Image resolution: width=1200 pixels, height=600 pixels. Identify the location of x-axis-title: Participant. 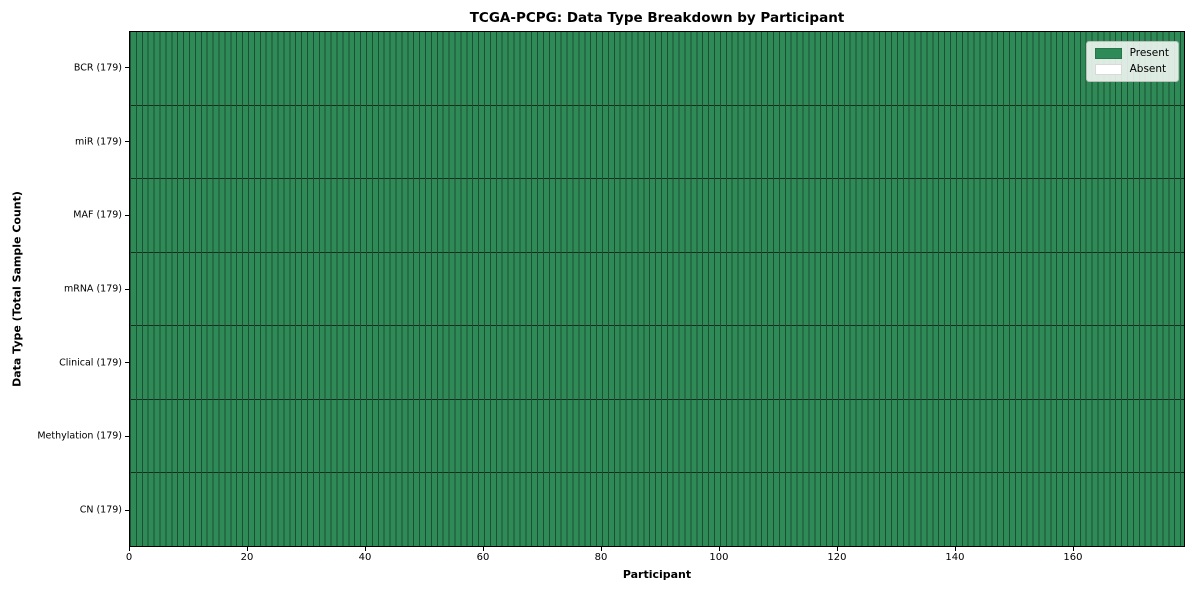
(657, 574).